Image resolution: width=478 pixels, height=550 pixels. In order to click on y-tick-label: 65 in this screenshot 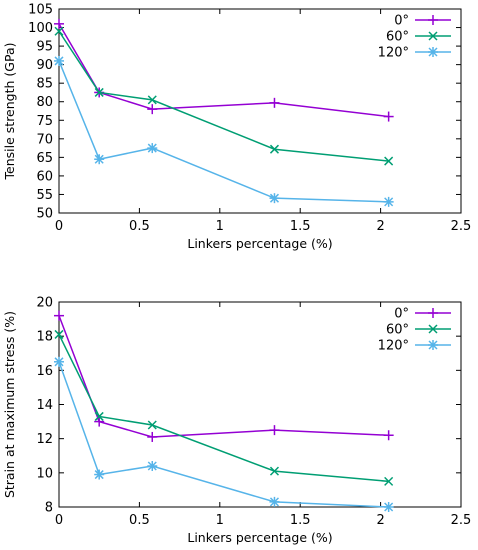, I will do `click(44, 158)`.